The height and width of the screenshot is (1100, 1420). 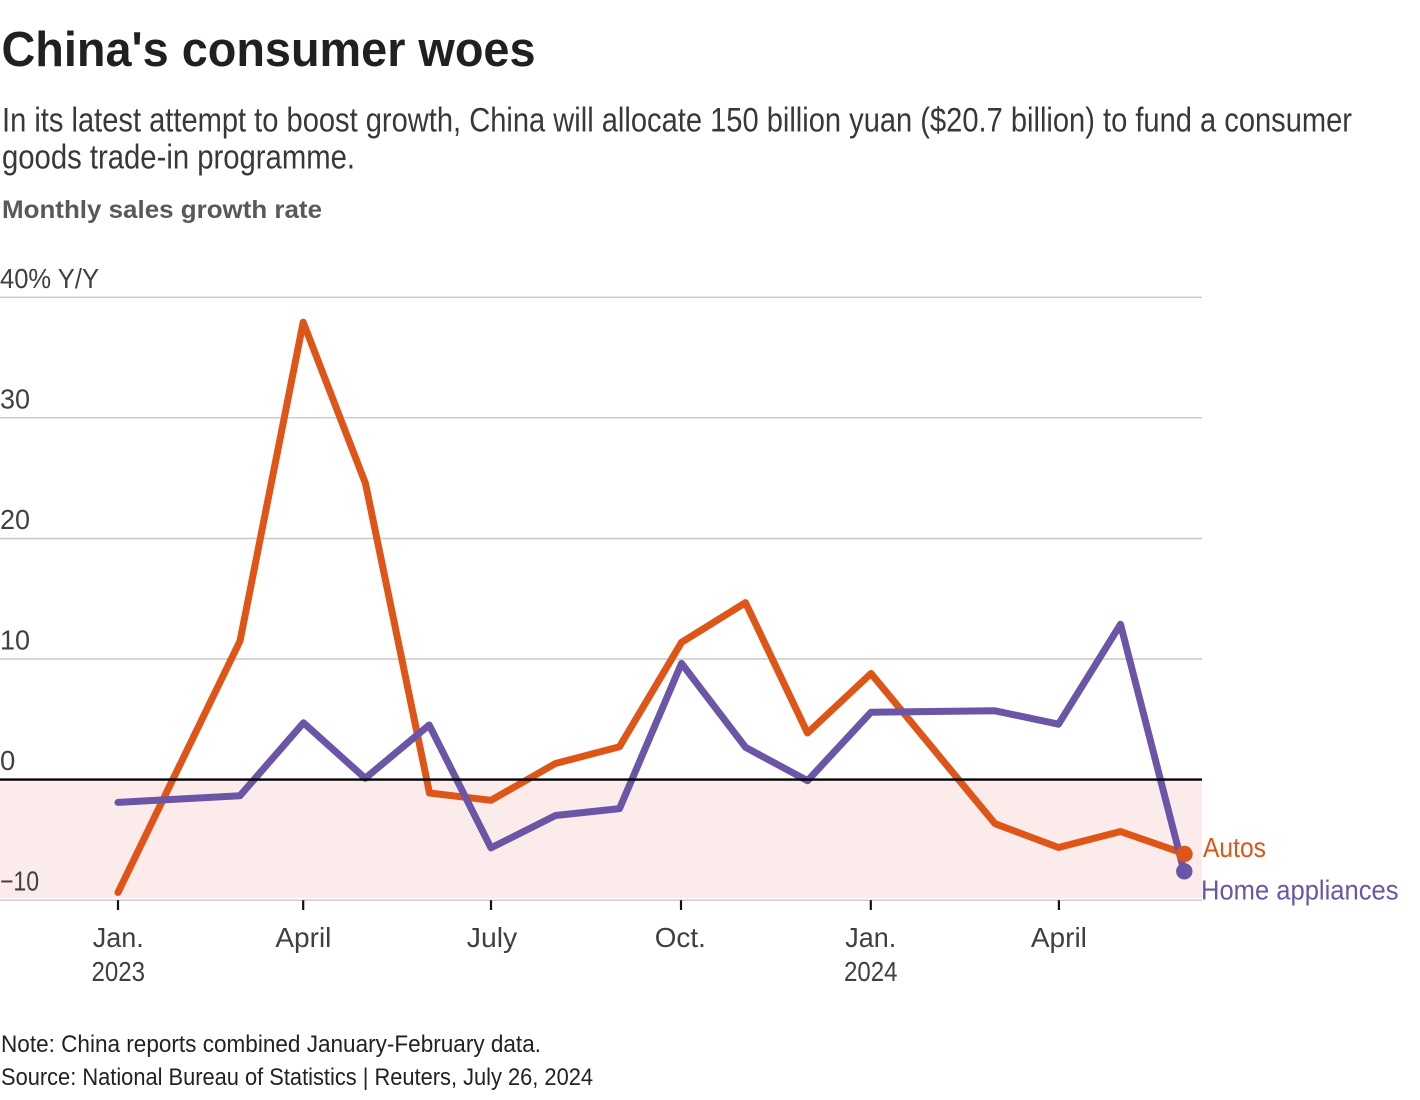 What do you see at coordinates (19, 881) in the screenshot?
I see `svg-text: −10` at bounding box center [19, 881].